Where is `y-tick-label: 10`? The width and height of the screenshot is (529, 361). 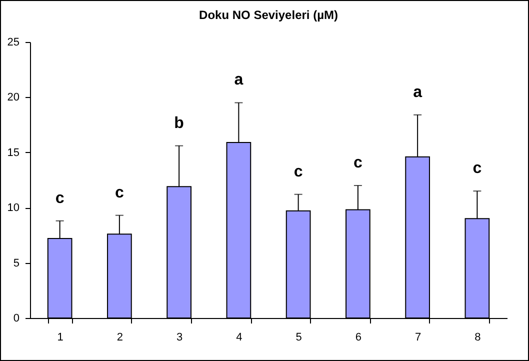
y-tick-label: 10 is located at coordinates (13, 208).